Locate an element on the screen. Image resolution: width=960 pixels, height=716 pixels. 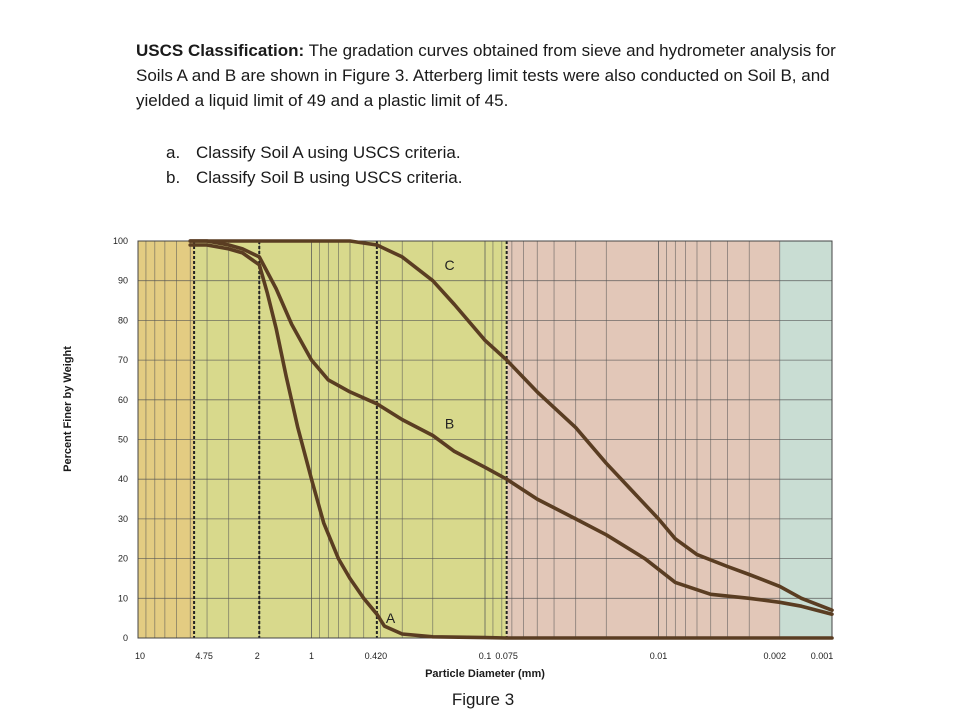
curve-label-b: B is located at coordinates (449, 424).